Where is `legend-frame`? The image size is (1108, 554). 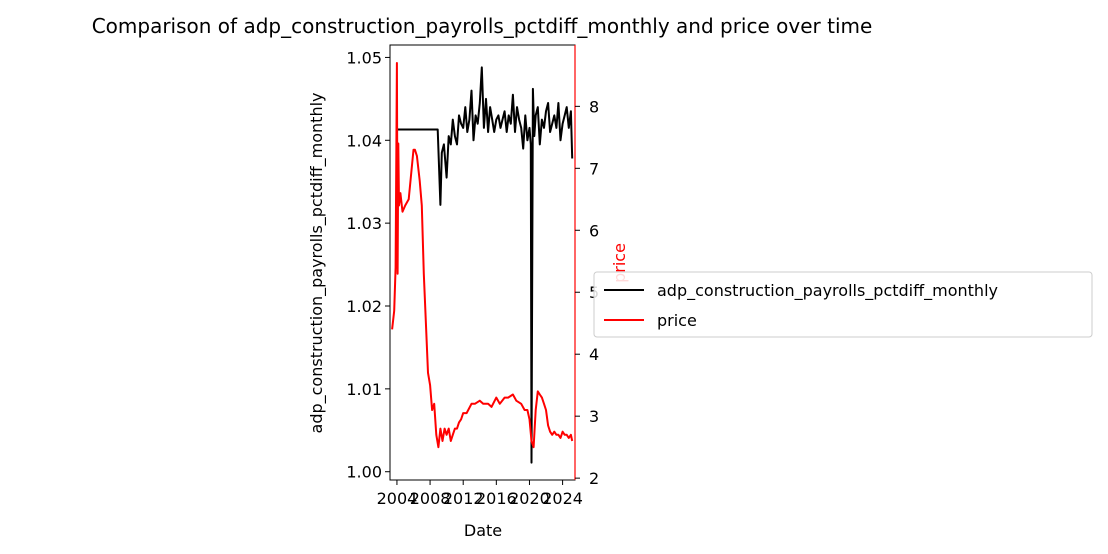
legend-frame is located at coordinates (843, 304).